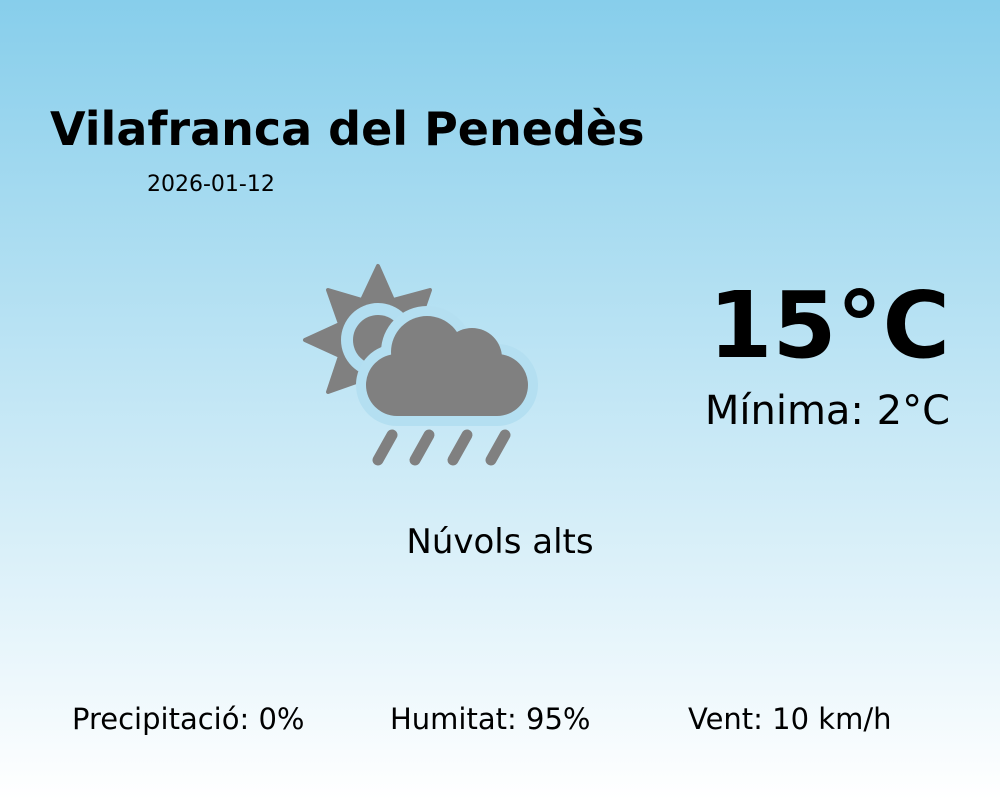 The image size is (1000, 800). I want to click on wind-stat: Vent: 10 km/h, so click(790, 719).